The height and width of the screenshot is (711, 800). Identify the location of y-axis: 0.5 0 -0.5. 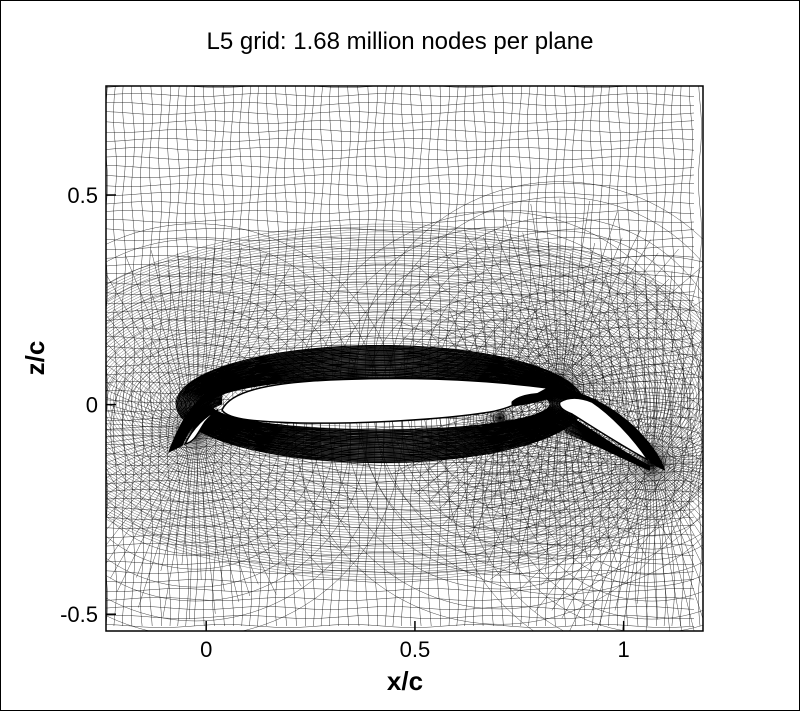
(88, 405).